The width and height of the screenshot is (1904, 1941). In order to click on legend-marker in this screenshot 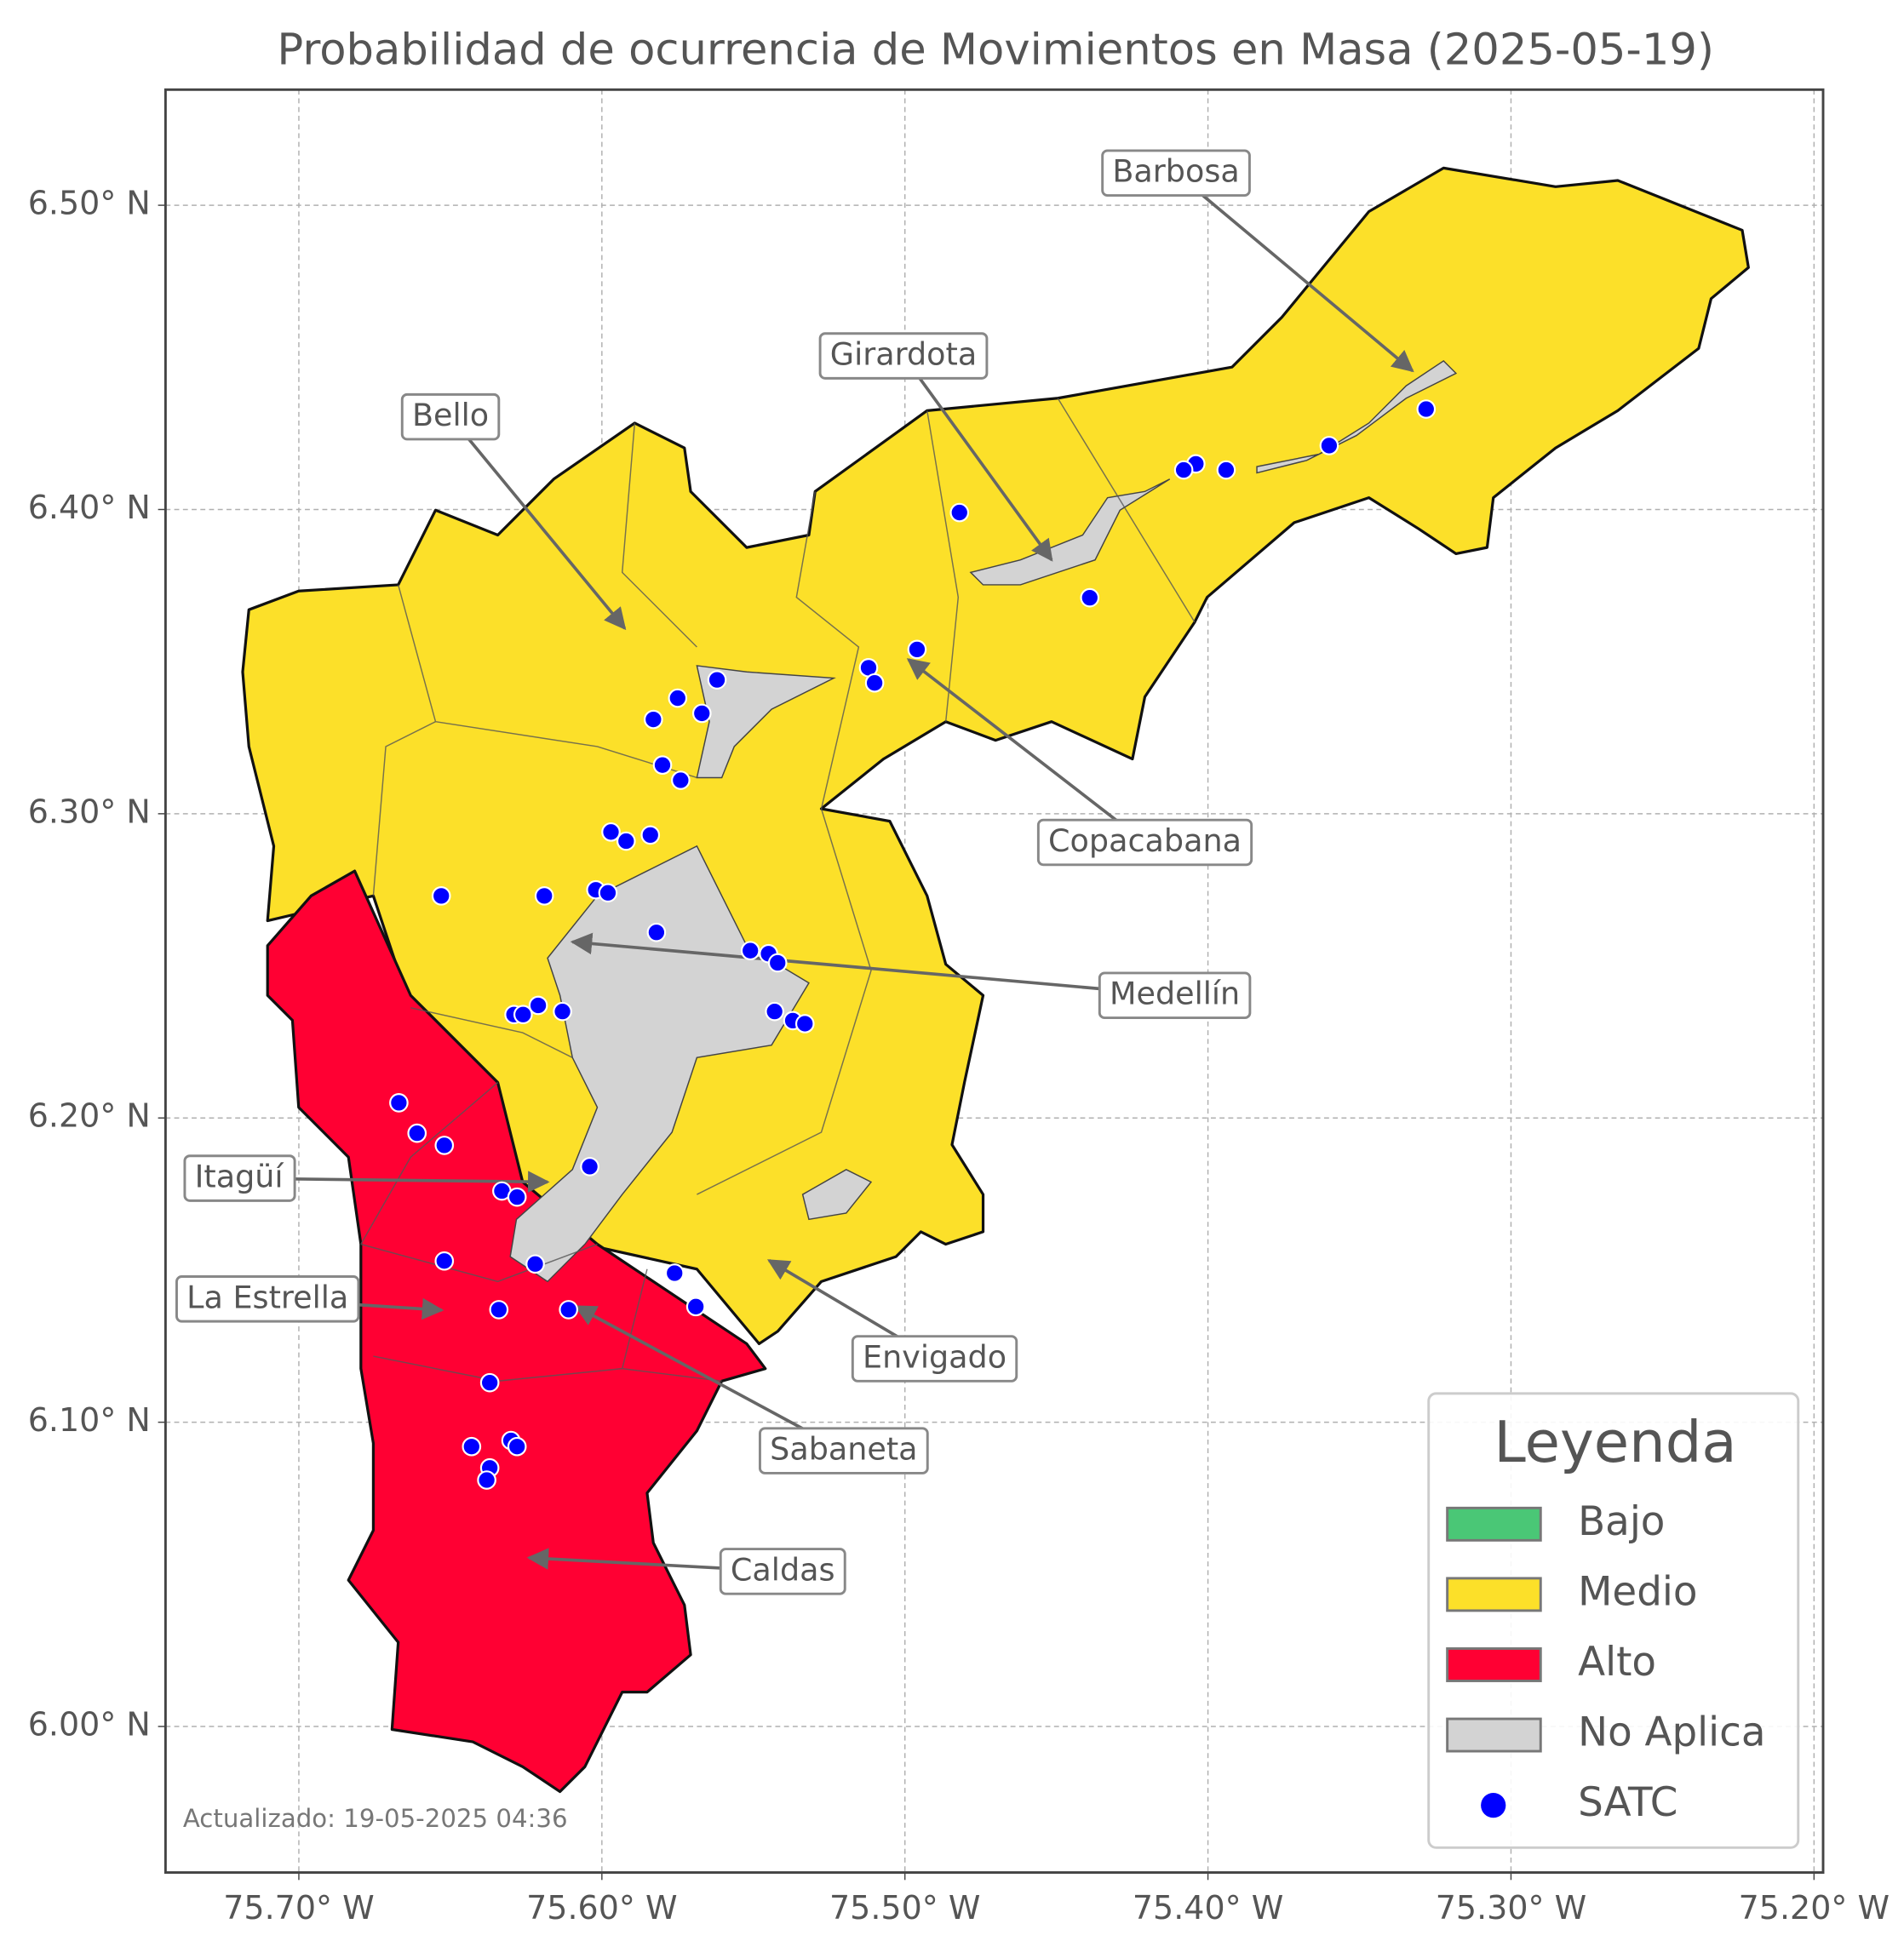, I will do `click(1493, 1805)`.